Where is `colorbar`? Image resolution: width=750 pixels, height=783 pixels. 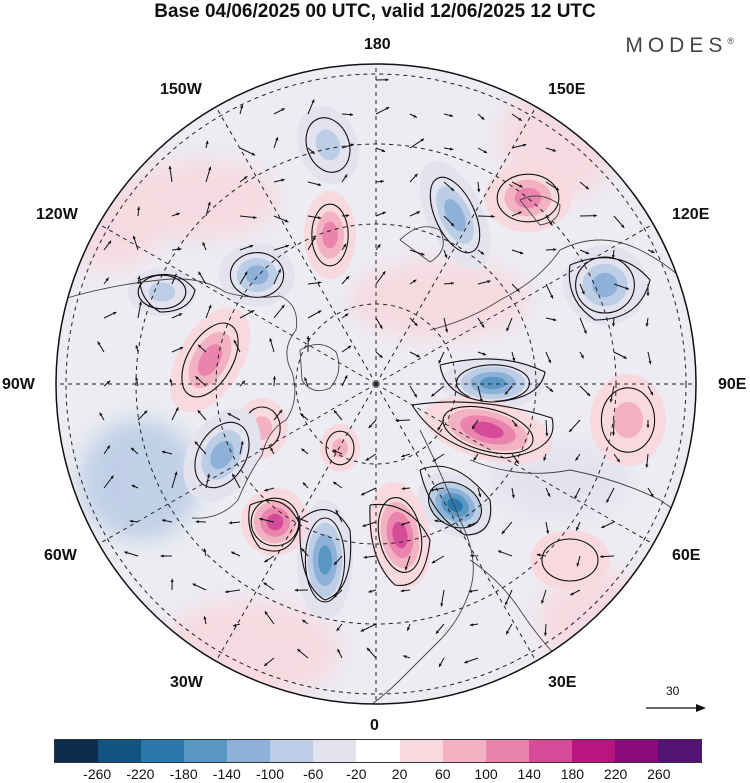 colorbar is located at coordinates (378, 751).